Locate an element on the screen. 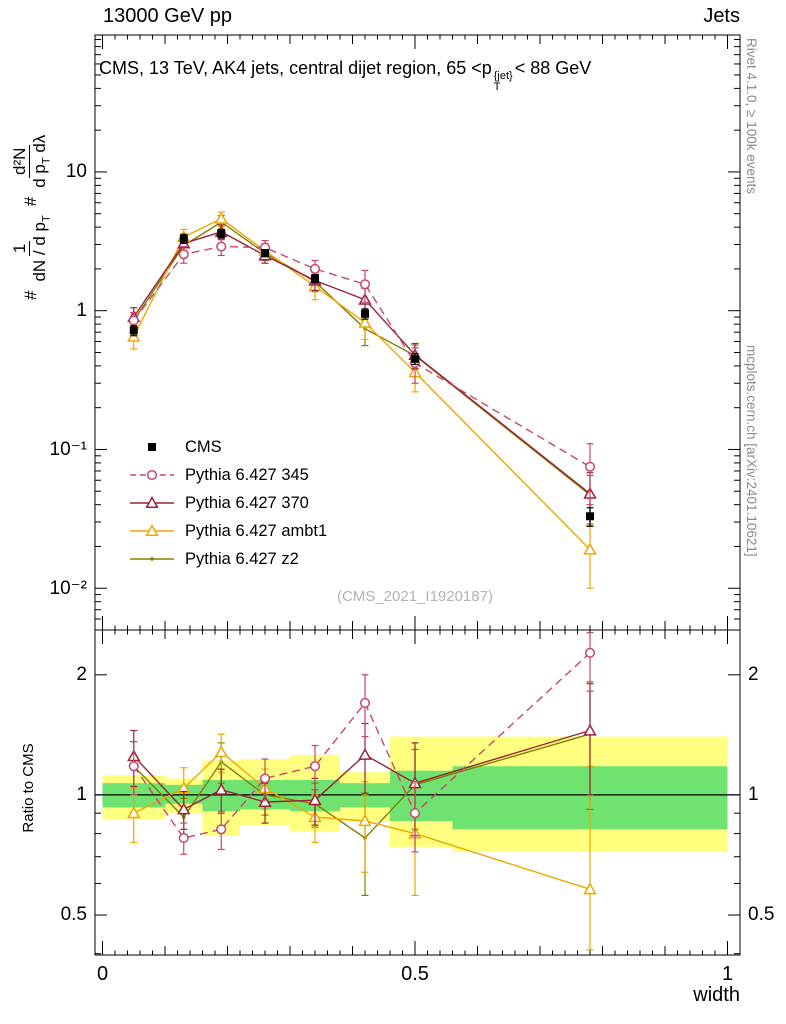  legend-item-pyz2: Pythia 6.427 z2 is located at coordinates (227, 559).